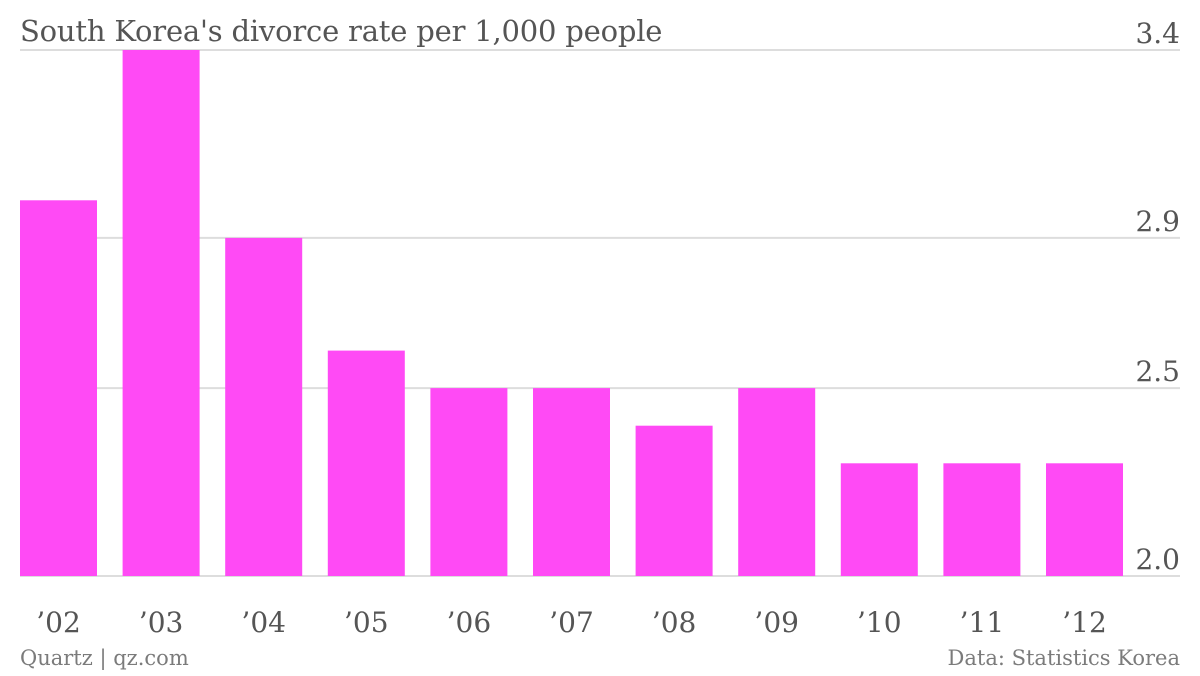 The width and height of the screenshot is (1200, 676). Describe the element at coordinates (1157, 559) in the screenshot. I see `y-tick-label: 2.0` at that location.